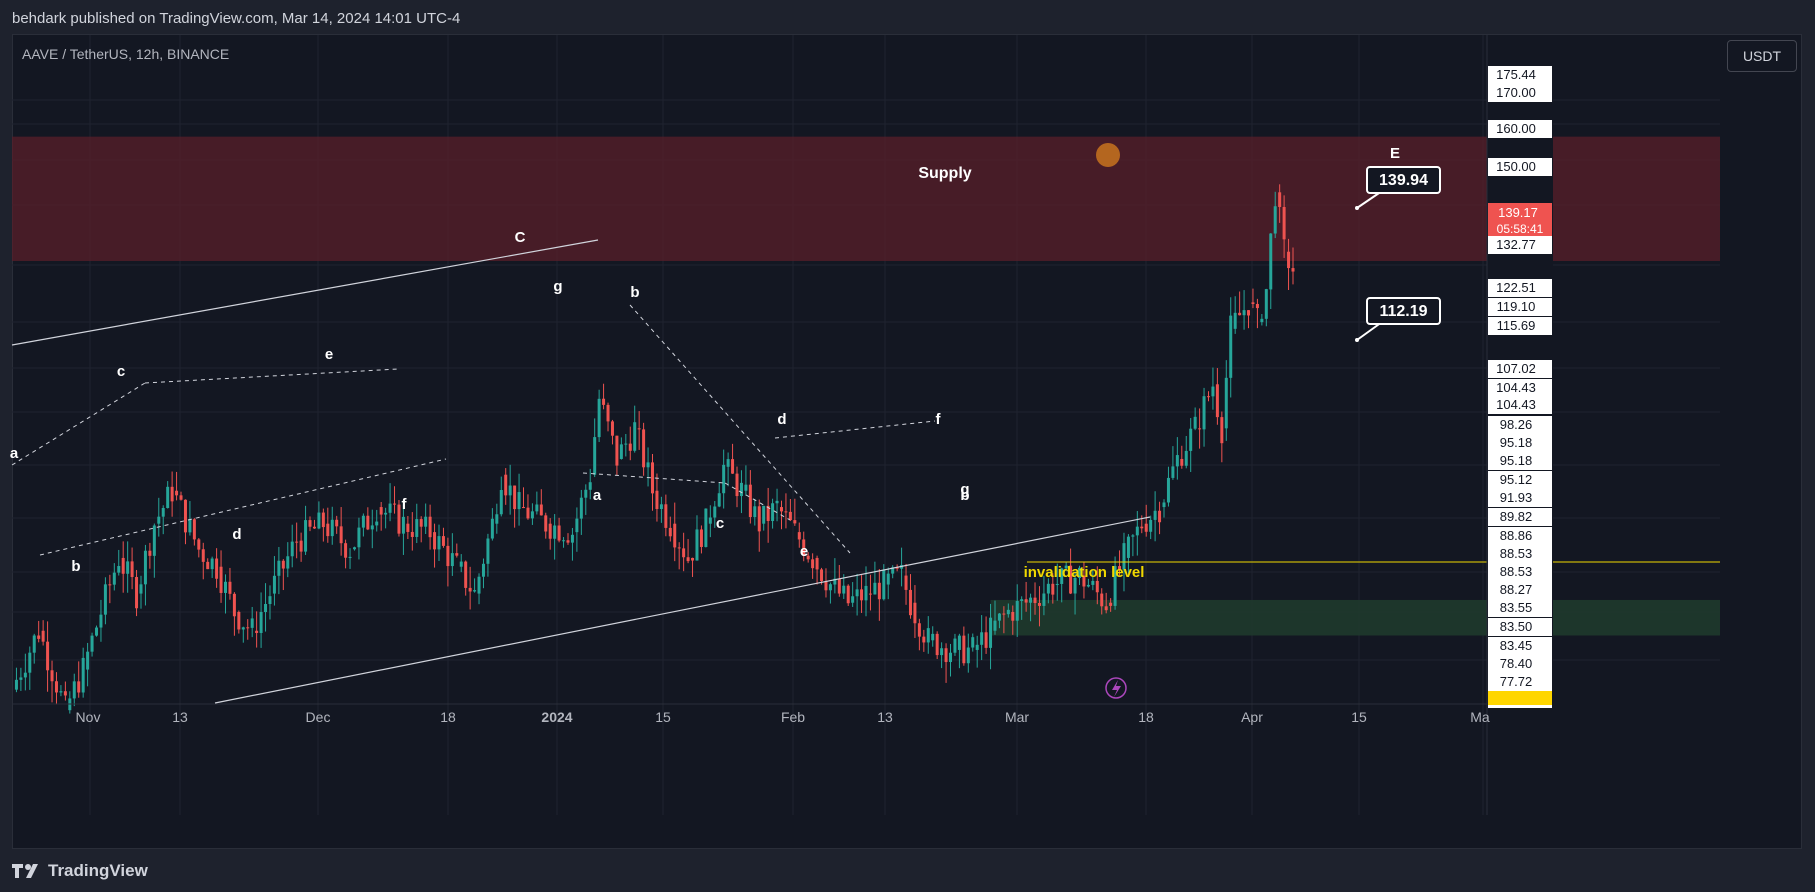 This screenshot has height=892, width=1815. Describe the element at coordinates (1116, 688) in the screenshot. I see `lightning-icon` at that location.